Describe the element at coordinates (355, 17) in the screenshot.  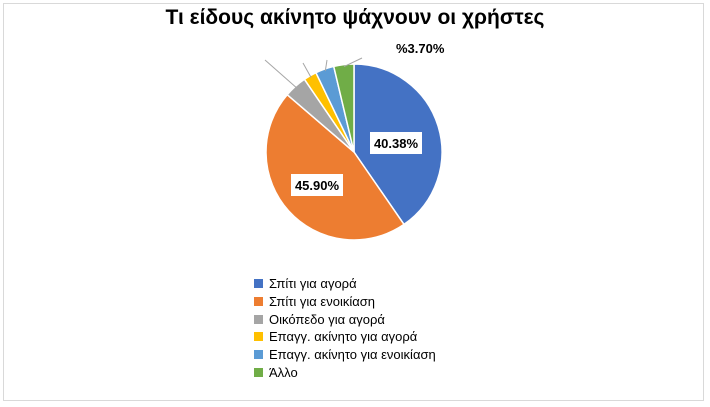
I see `chart-title: Τι είδους ακίνητο ψάχνουν οι χρήστες` at that location.